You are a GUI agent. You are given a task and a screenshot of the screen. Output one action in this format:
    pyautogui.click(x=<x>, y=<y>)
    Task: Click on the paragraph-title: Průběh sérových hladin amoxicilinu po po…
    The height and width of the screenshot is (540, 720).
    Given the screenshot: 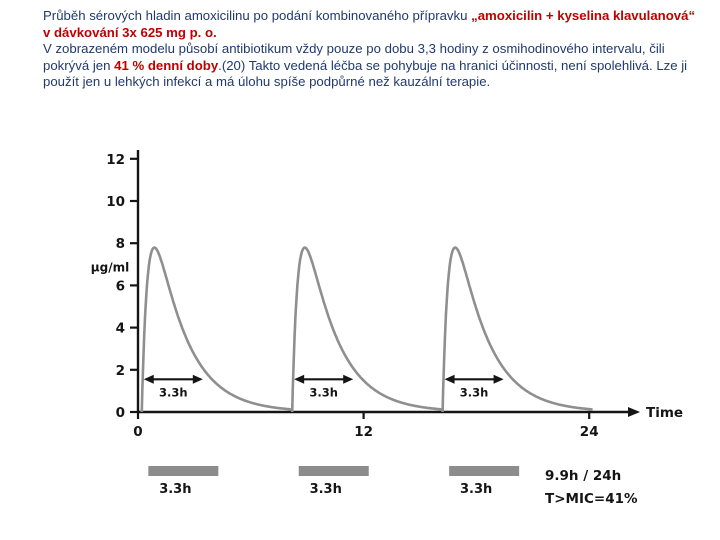 What is the action you would take?
    pyautogui.click(x=372, y=24)
    